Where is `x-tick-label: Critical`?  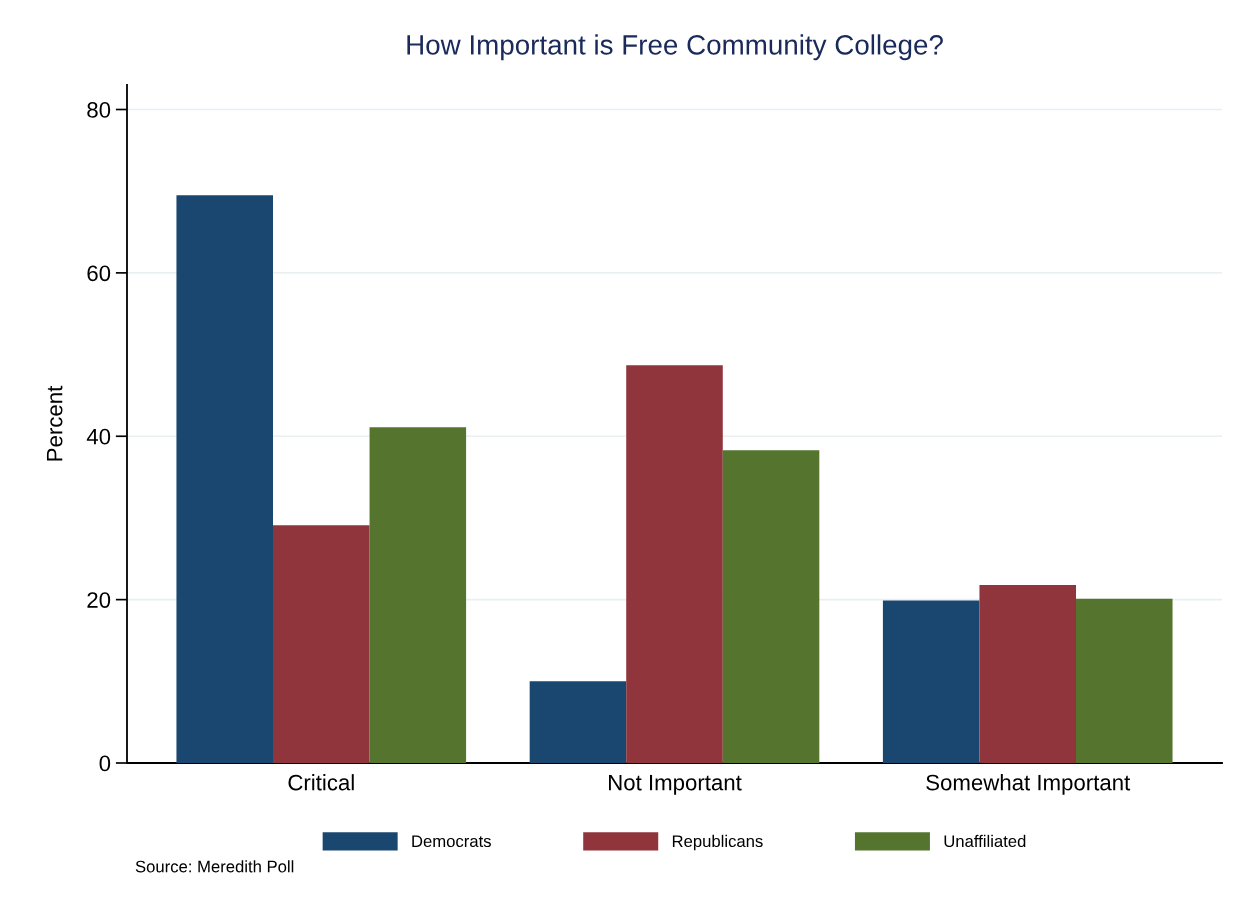 x-tick-label: Critical is located at coordinates (321, 782).